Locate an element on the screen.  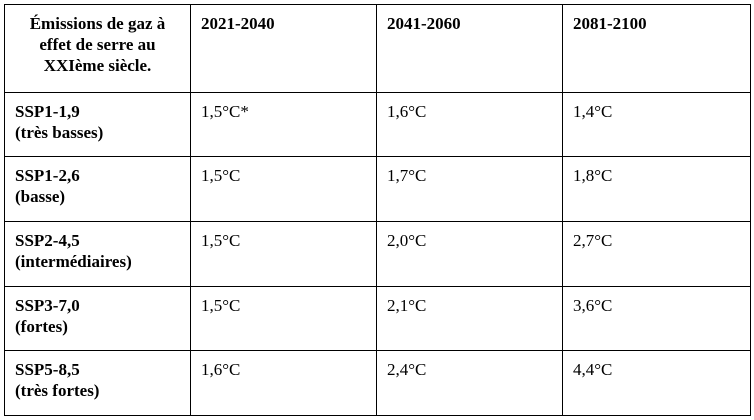
cell-value: 1,4°C is located at coordinates (656, 124).